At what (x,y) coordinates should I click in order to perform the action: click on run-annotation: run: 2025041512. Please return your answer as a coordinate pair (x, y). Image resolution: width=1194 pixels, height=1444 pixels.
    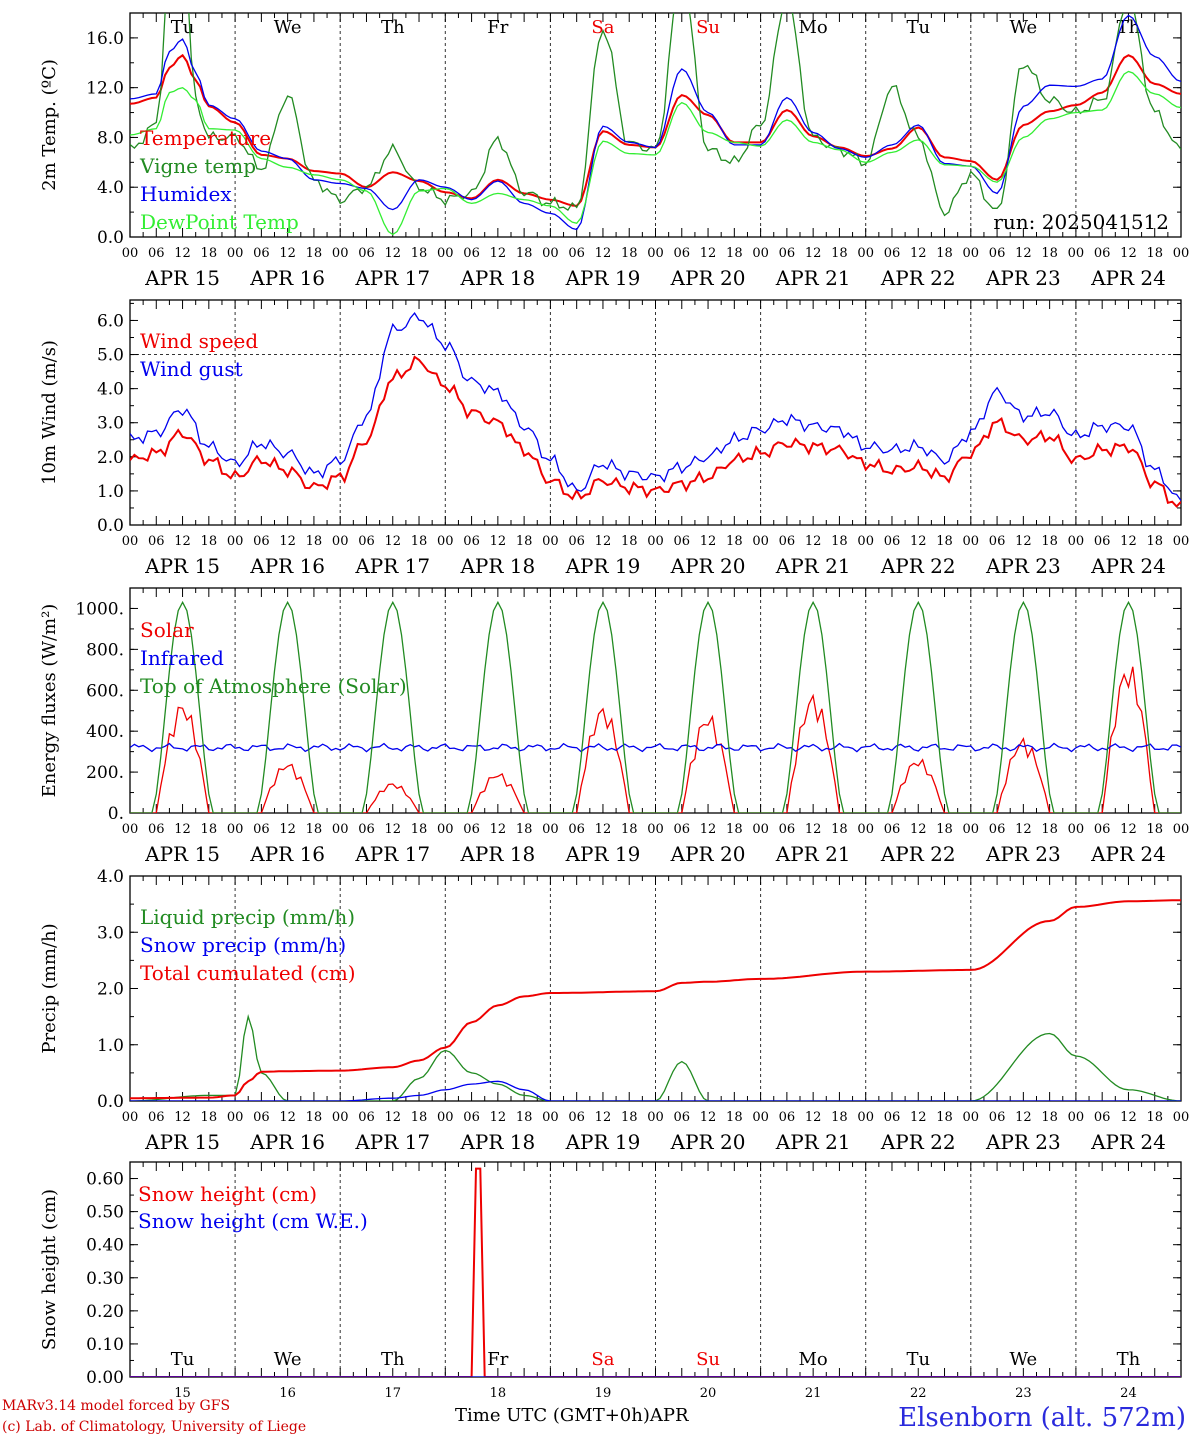
    Looking at the image, I should click on (1081, 222).